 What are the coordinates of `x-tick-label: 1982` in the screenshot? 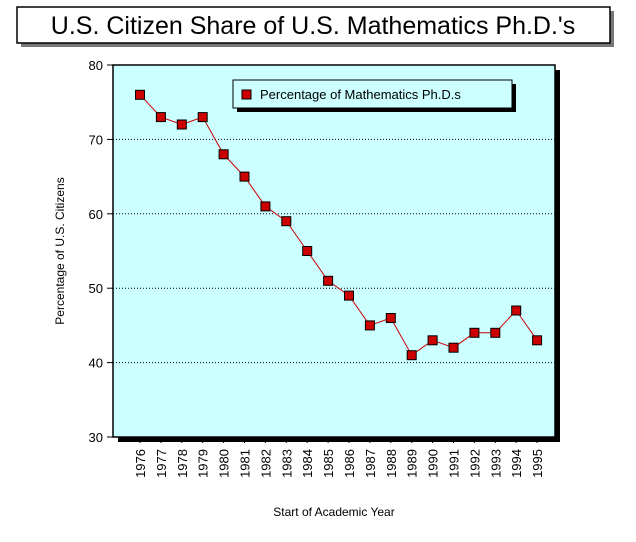 It's located at (265, 463).